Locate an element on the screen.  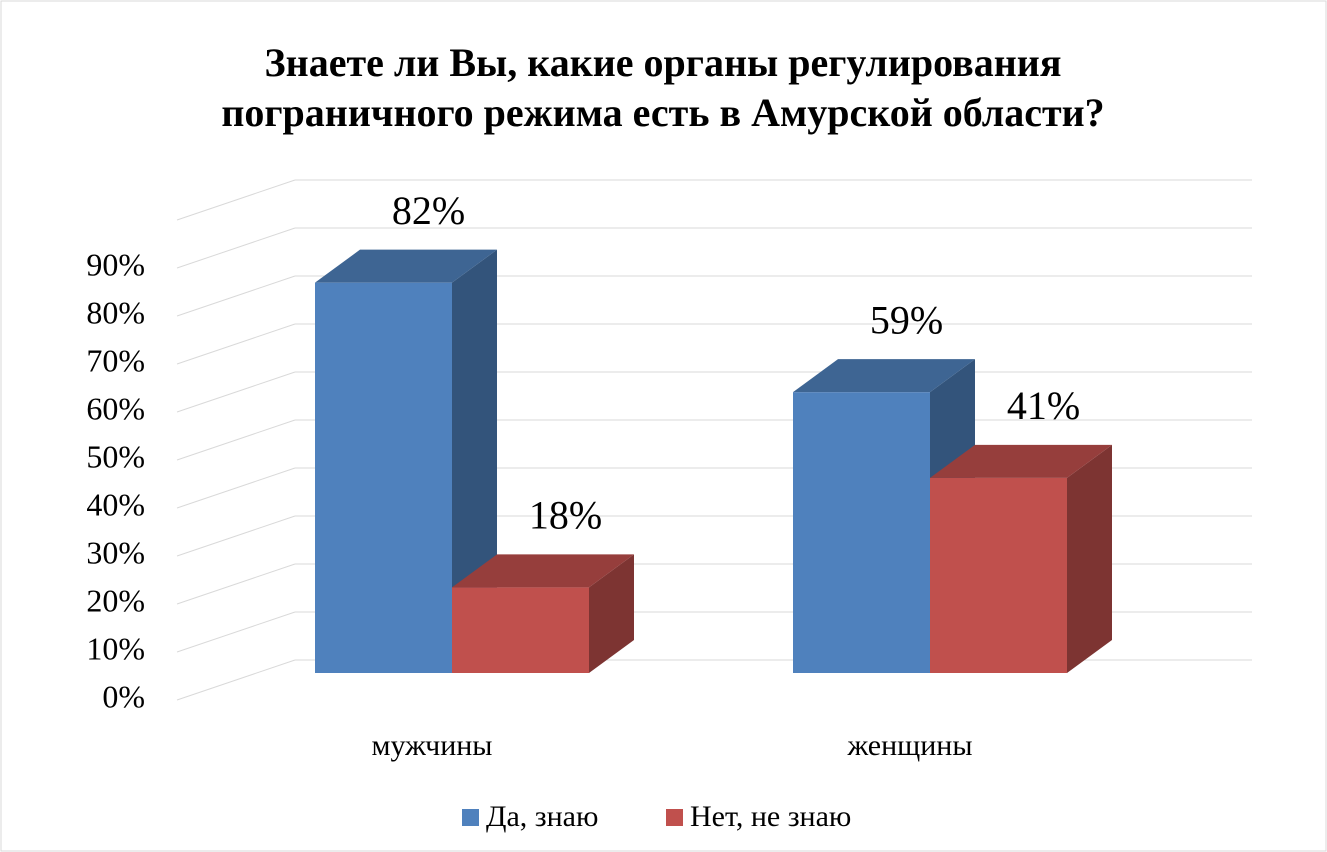
y-tick-label: 60% is located at coordinates (115, 408).